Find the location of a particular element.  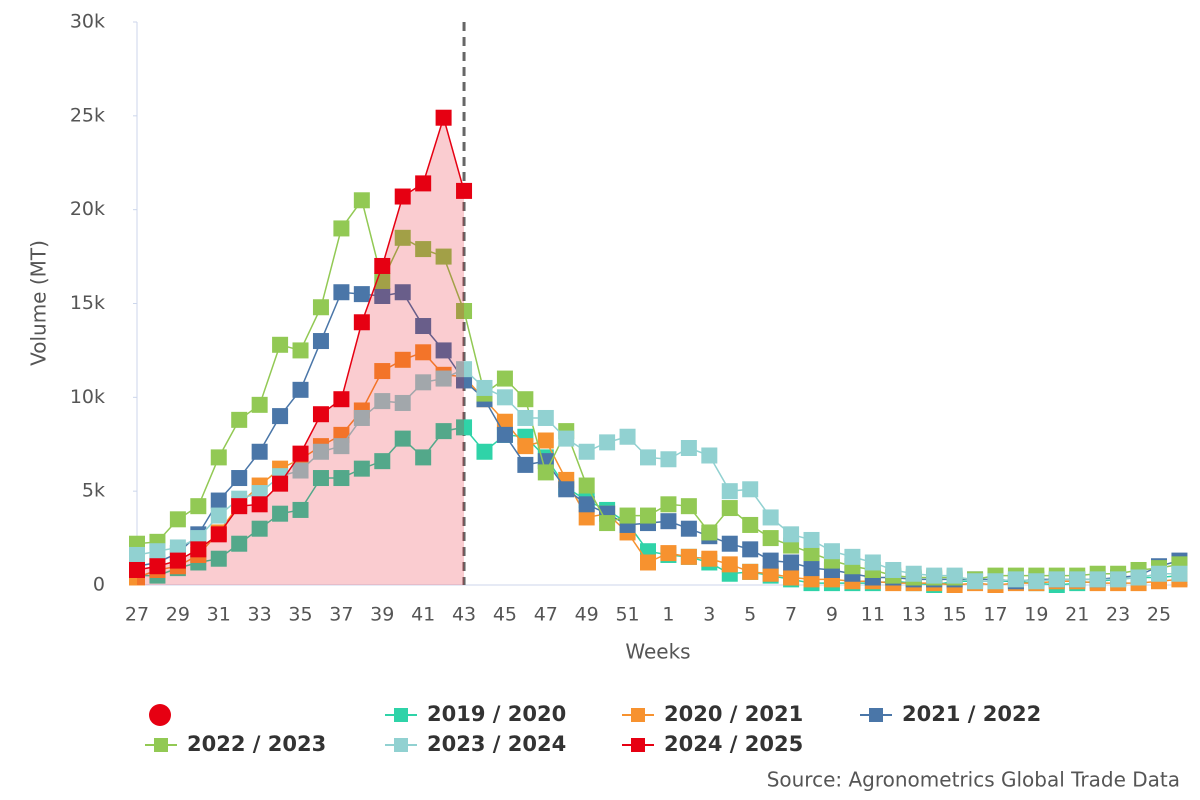

x-tick-label: 47 is located at coordinates (546, 615).